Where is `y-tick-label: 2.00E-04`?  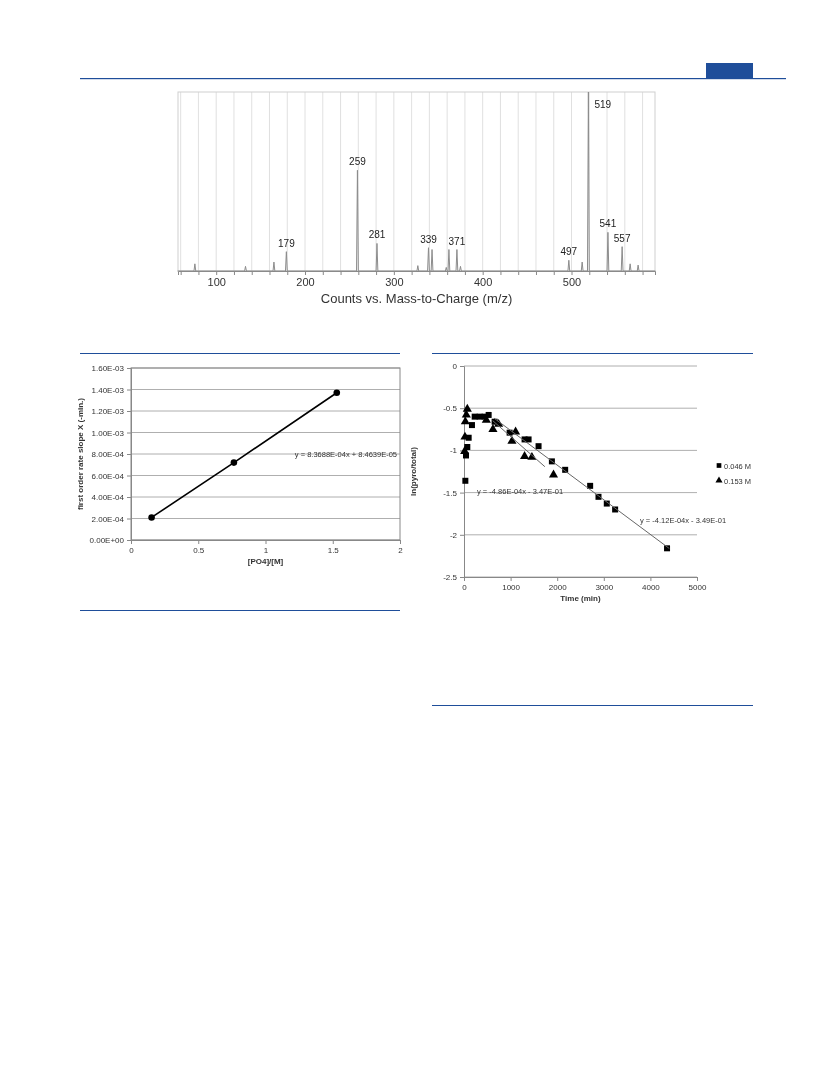 y-tick-label: 2.00E-04 is located at coordinates (108, 519).